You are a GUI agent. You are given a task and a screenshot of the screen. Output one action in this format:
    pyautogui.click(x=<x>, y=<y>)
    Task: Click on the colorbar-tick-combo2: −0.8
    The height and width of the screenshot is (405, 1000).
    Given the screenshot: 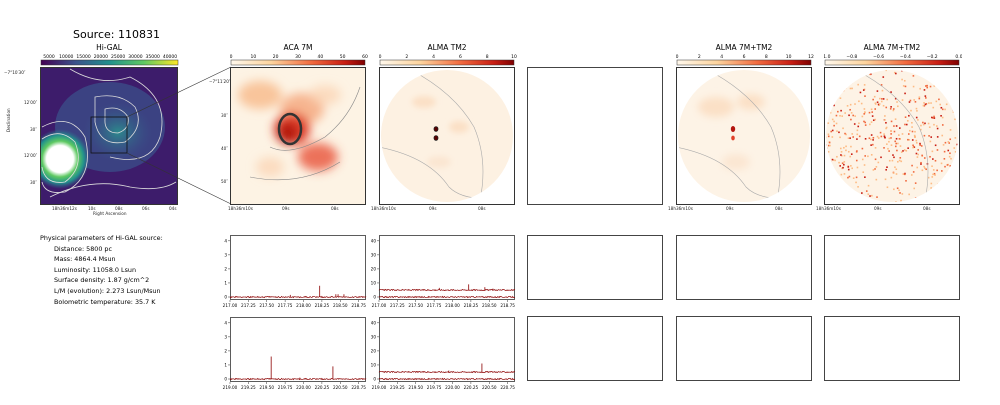 What is the action you would take?
    pyautogui.click(x=851, y=57)
    